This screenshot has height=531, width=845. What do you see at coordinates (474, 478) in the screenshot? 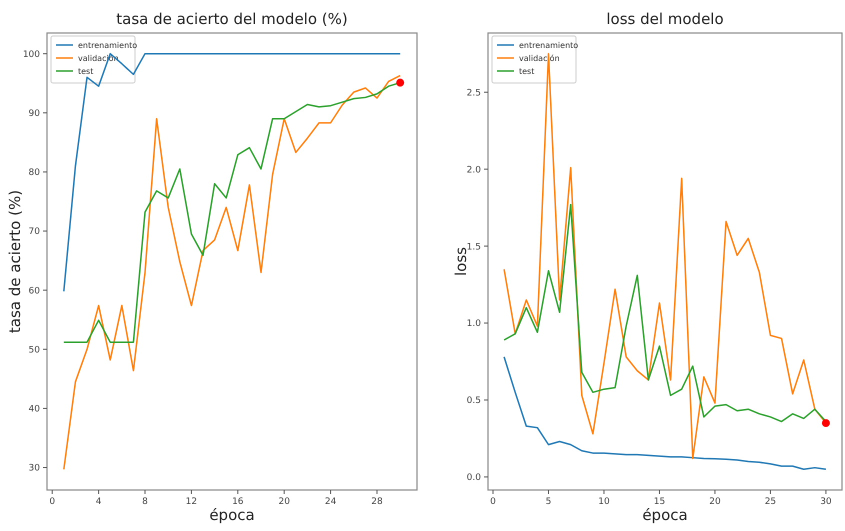
I see `y-tick-label: 0.0` at bounding box center [474, 478].